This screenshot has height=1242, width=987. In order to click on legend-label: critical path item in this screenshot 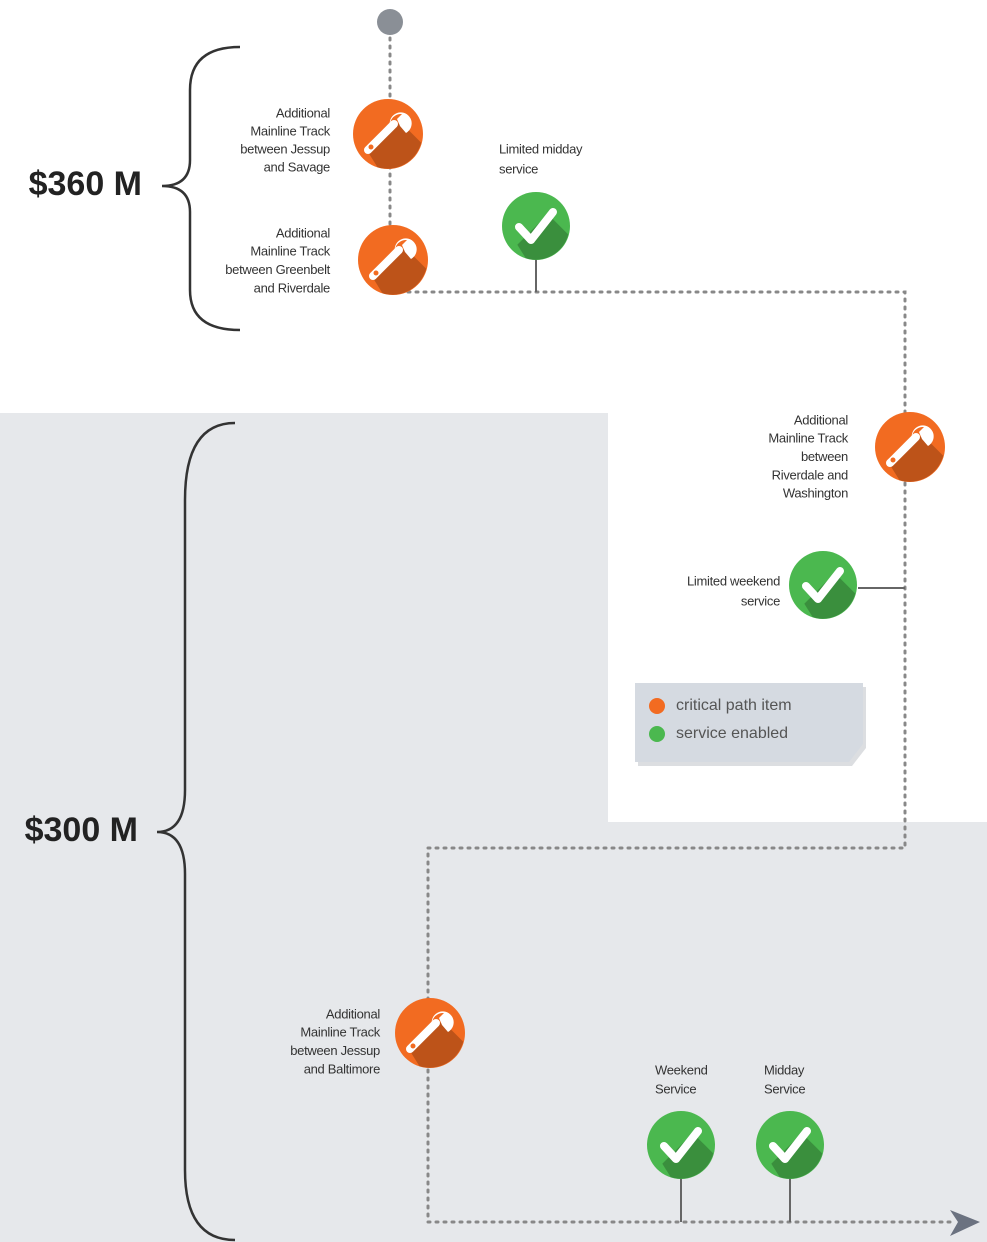, I will do `click(734, 705)`.